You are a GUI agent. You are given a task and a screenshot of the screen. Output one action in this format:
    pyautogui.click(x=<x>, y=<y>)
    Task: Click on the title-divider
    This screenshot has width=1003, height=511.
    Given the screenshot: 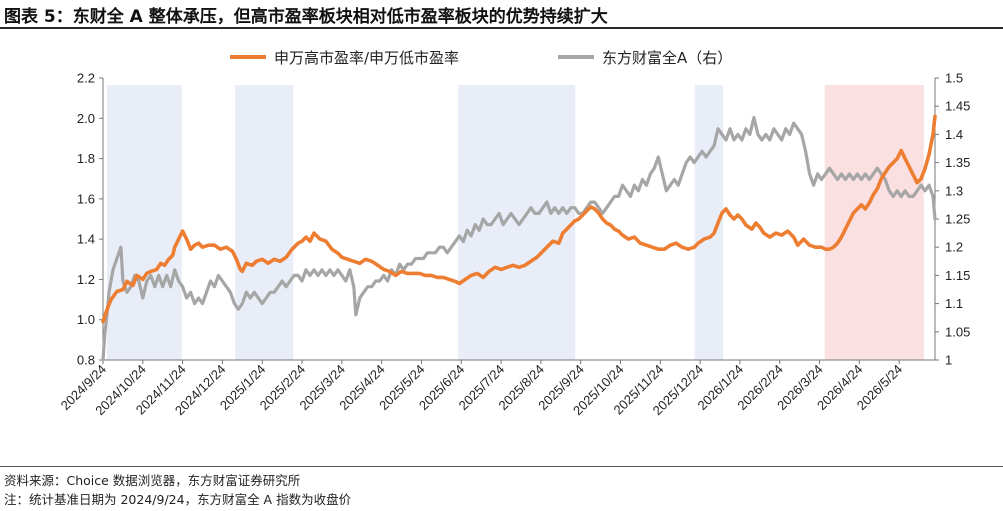 What is the action you would take?
    pyautogui.click(x=501, y=28)
    